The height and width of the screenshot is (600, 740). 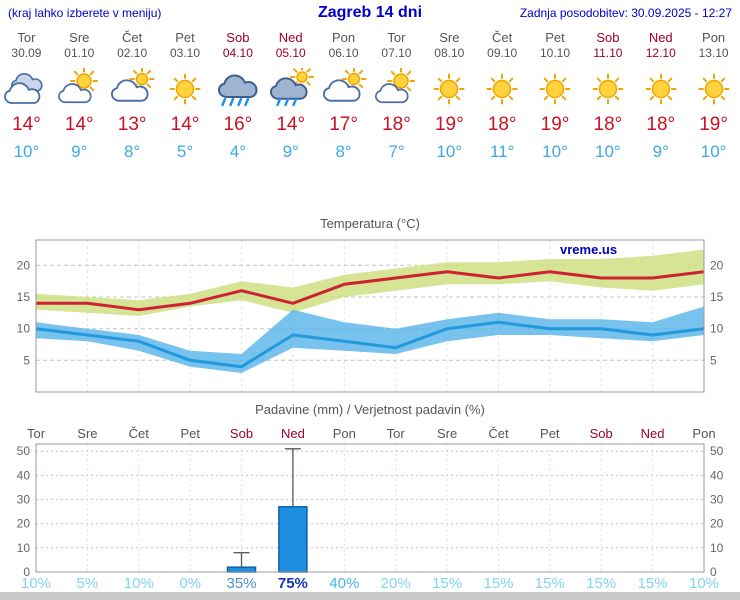 I want to click on precip-day-label: Sob, so click(x=241, y=433).